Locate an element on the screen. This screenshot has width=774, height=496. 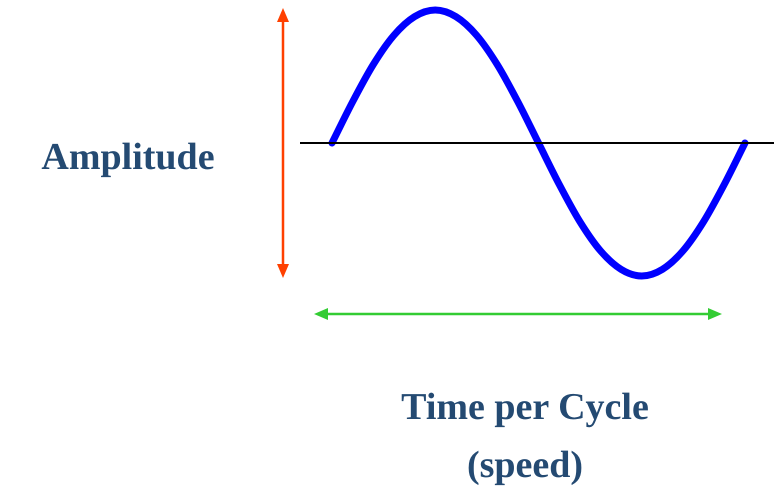
x-axis-title: Time per Cycle (speed) is located at coordinates (525, 436).